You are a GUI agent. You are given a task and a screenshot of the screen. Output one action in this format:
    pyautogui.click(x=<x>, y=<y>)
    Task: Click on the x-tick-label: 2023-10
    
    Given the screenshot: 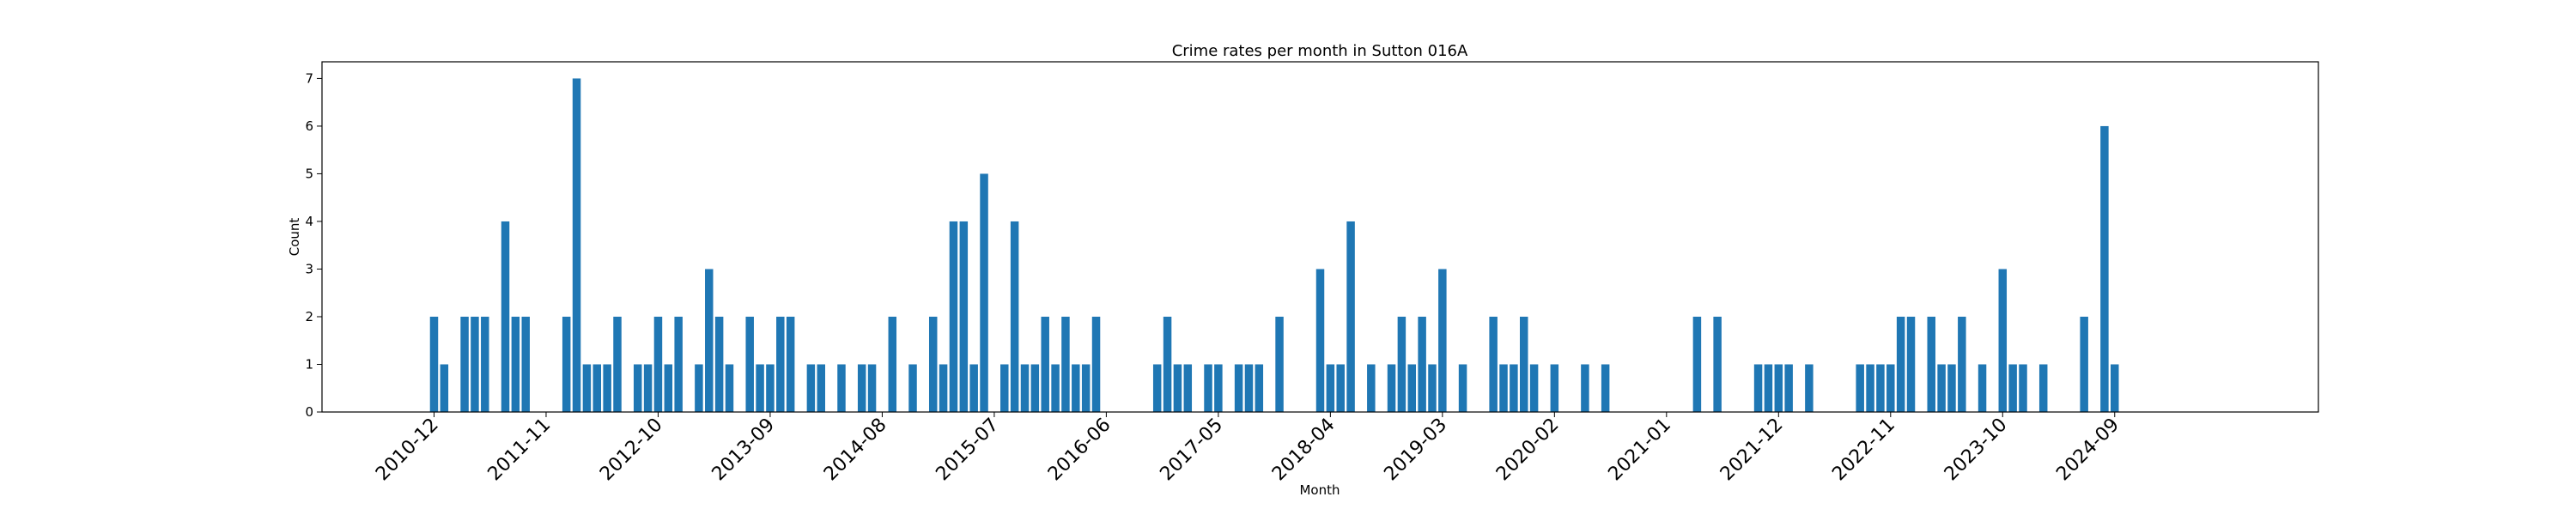 What is the action you would take?
    pyautogui.click(x=1976, y=450)
    